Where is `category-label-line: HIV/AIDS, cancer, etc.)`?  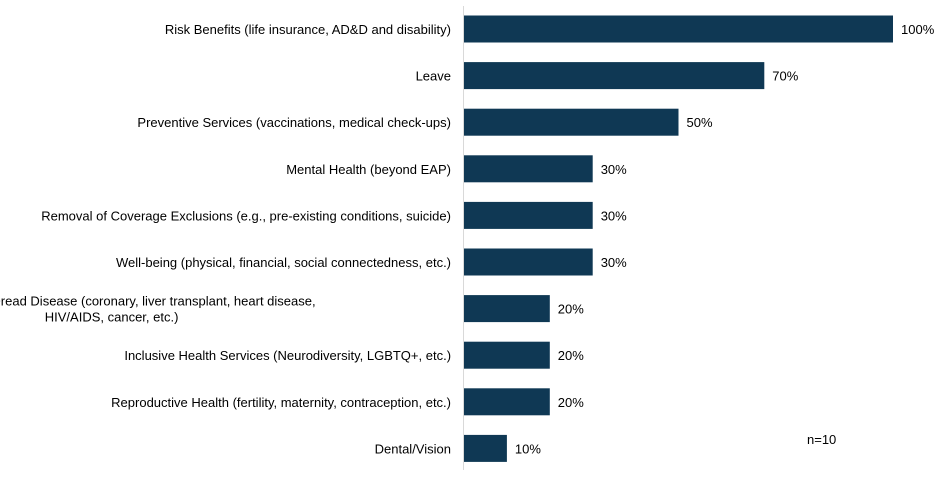 category-label-line: HIV/AIDS, cancer, etc.) is located at coordinates (112, 317).